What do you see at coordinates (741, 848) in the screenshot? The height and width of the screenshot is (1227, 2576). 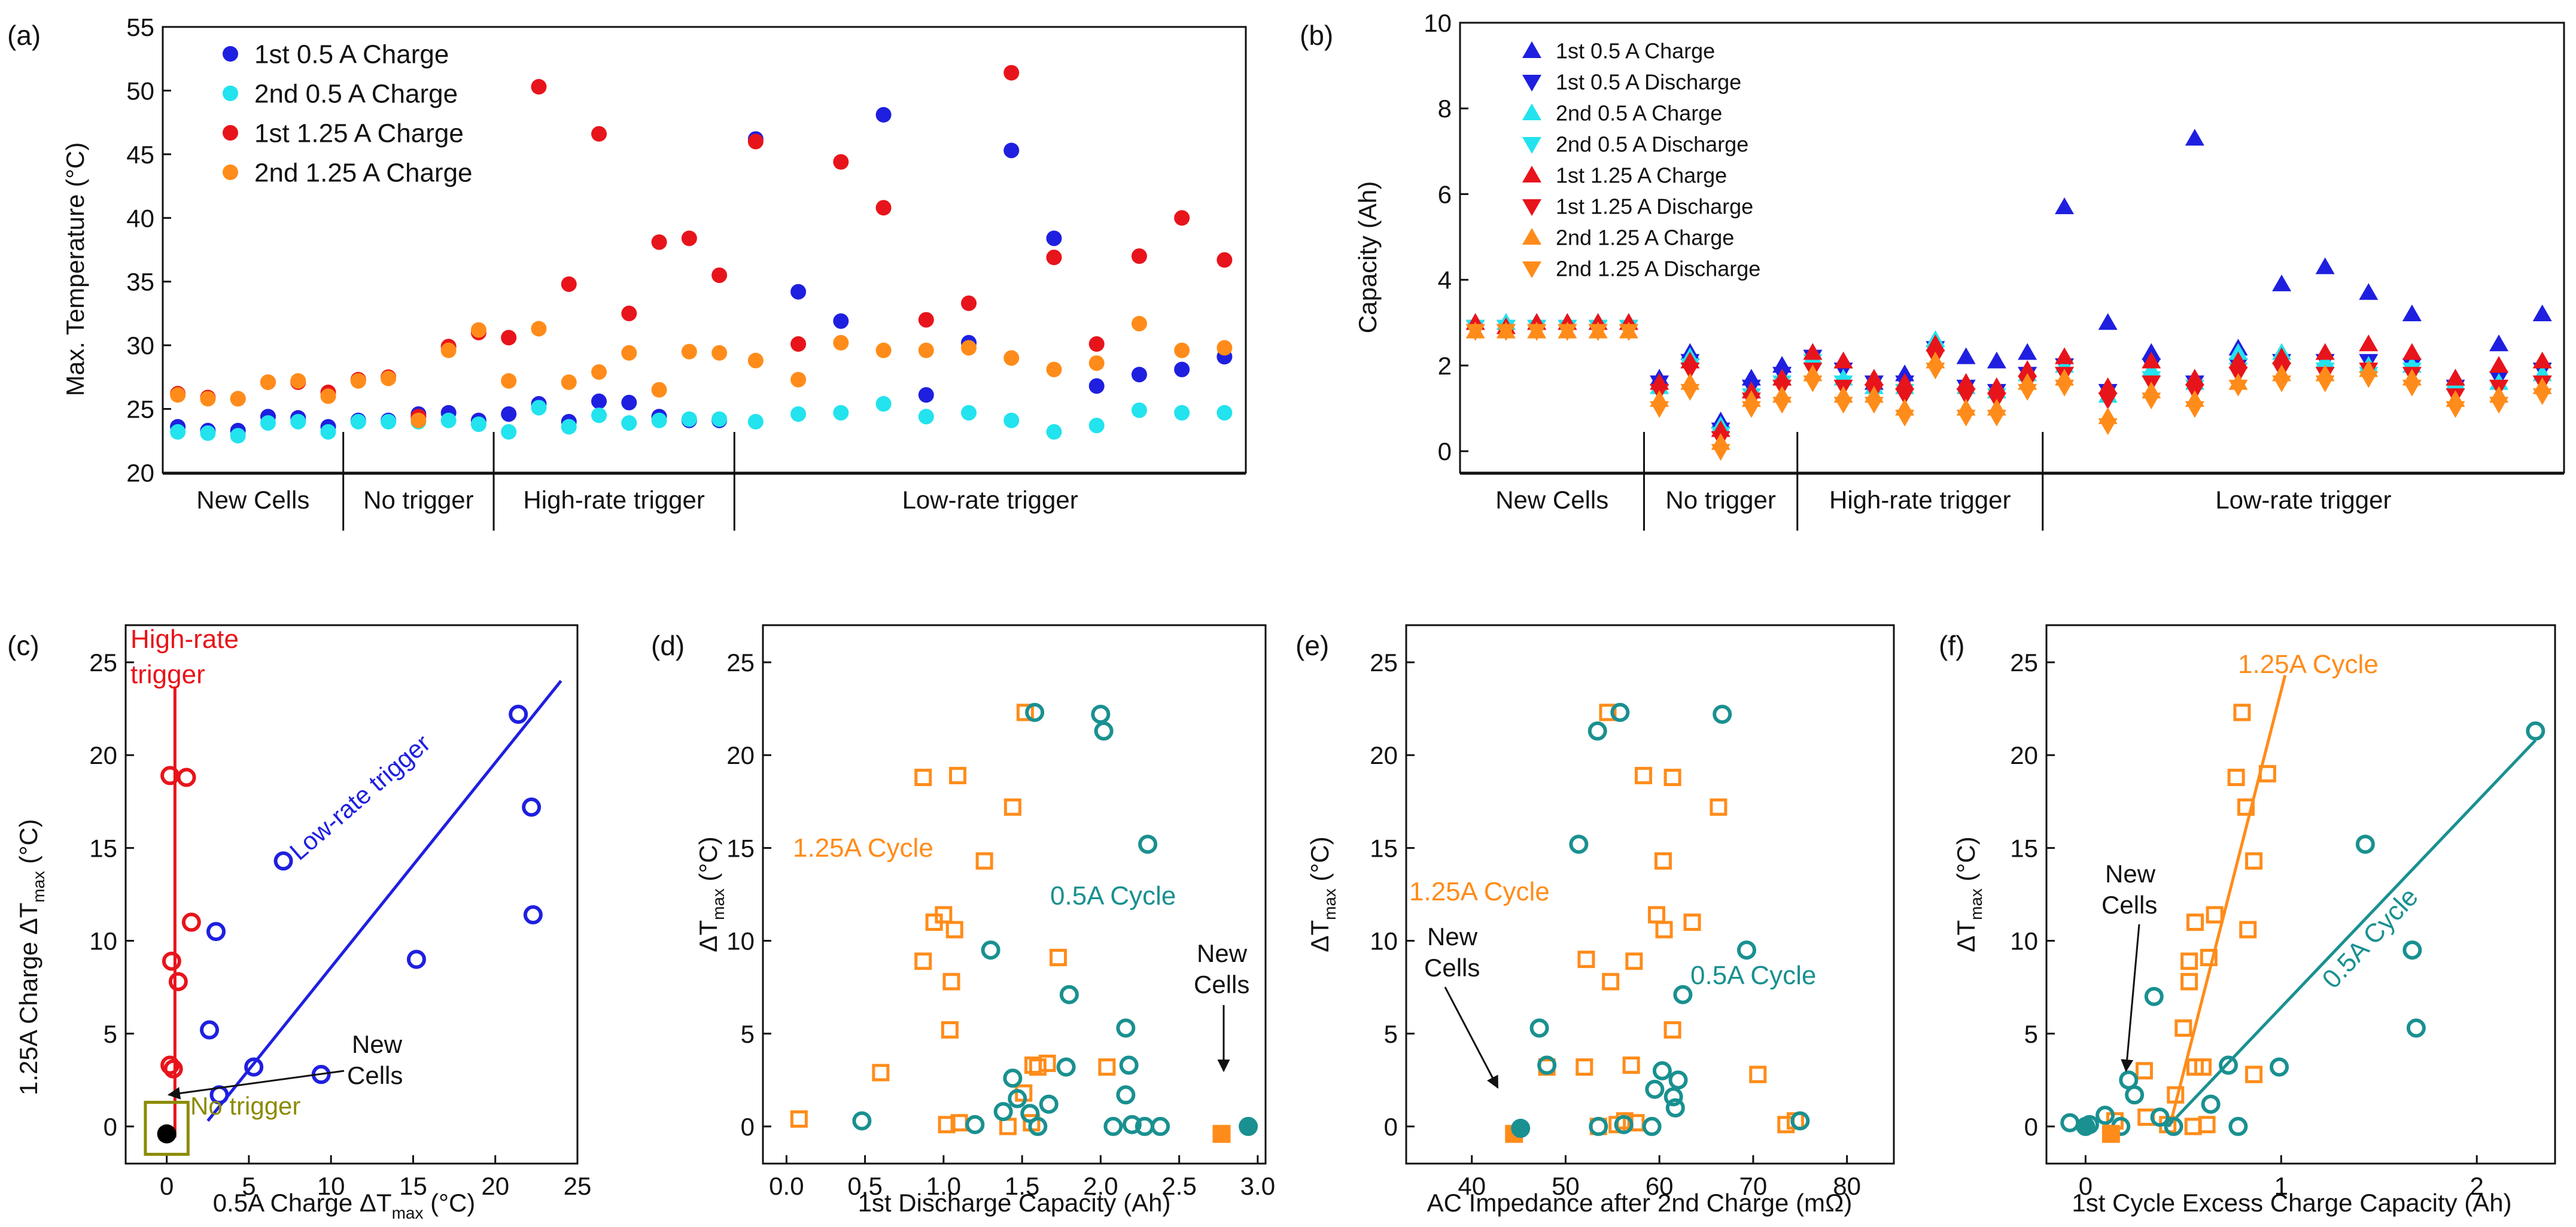 I see `panel-d-ytick-label: 15` at bounding box center [741, 848].